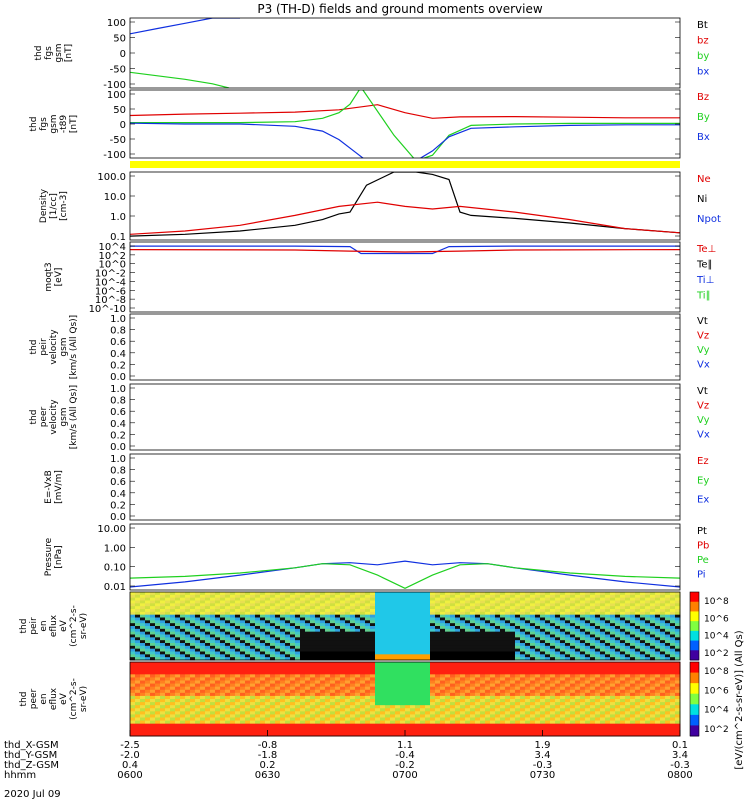  What do you see at coordinates (543, 745) in the screenshot?
I see `orbit-value: 1.9` at bounding box center [543, 745].